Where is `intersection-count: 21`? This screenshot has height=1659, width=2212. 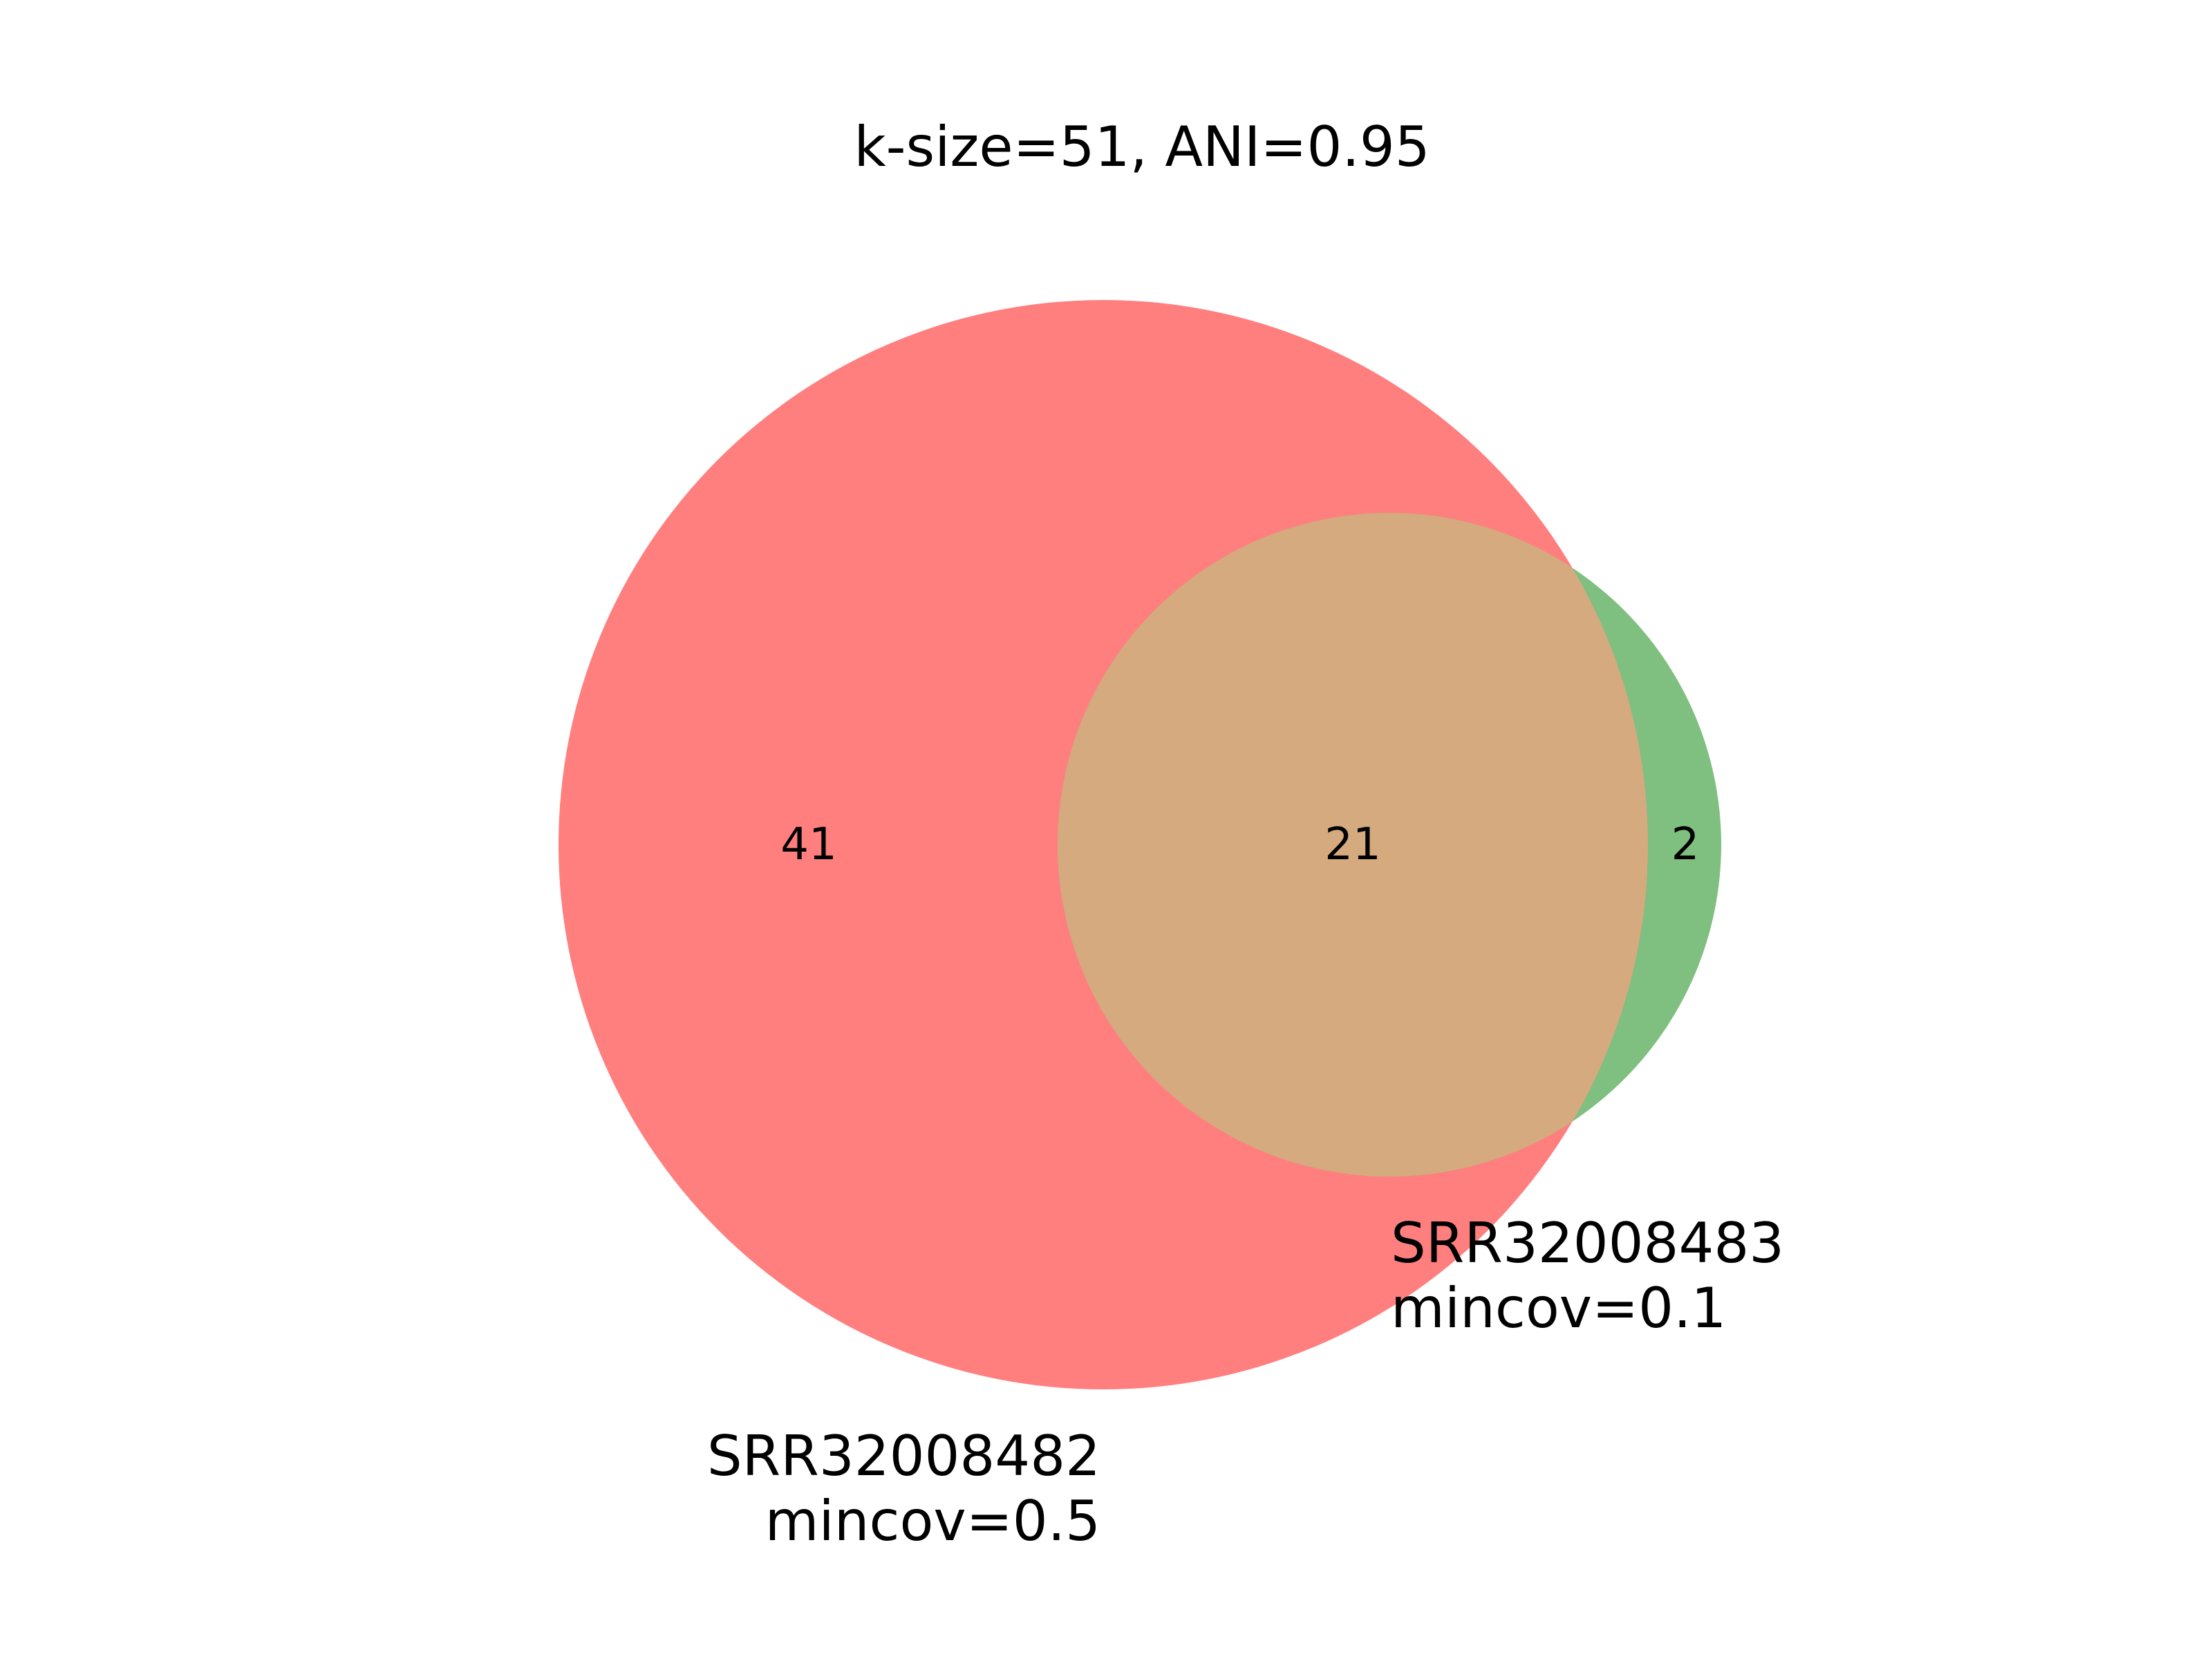 intersection-count: 21 is located at coordinates (1352, 845).